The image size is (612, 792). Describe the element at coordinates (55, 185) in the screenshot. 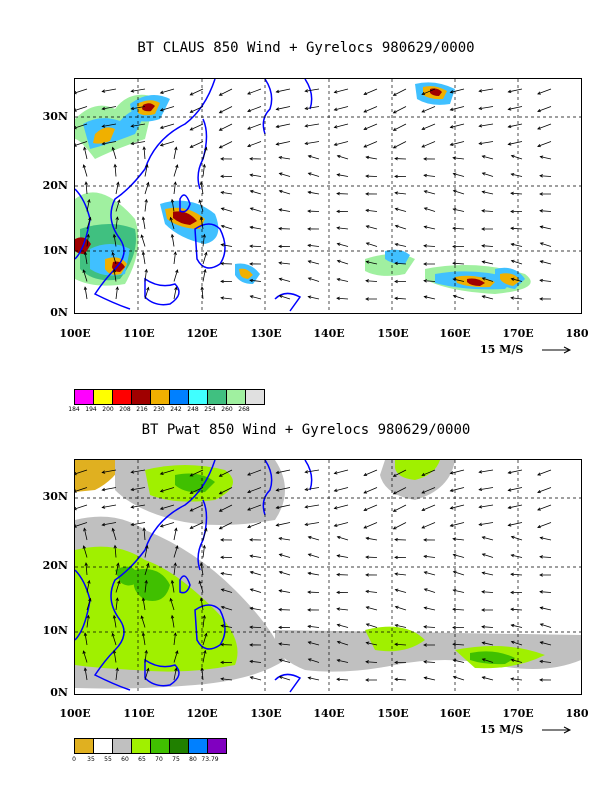

I see `top-lat-label-20n: 20N` at that location.